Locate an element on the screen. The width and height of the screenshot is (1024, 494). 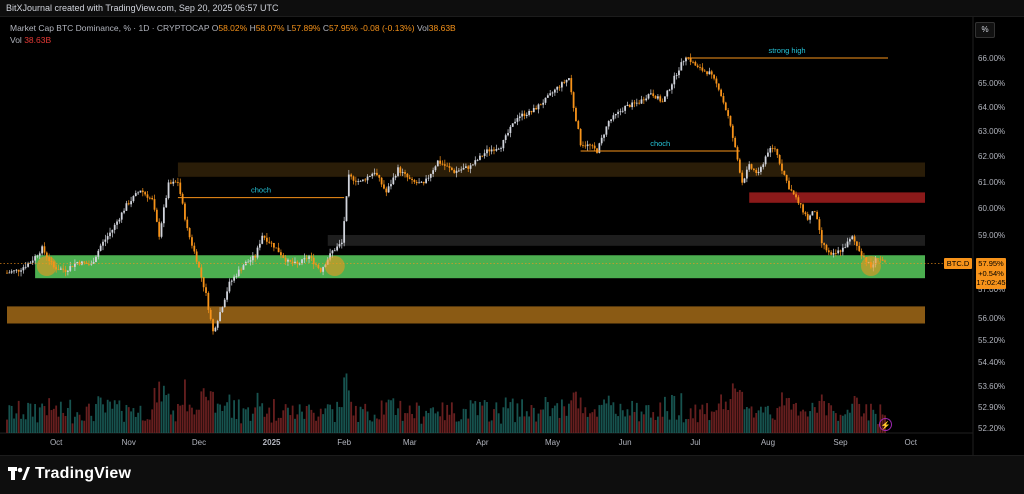
tradingview-brand: TradingView is located at coordinates (69, 474).